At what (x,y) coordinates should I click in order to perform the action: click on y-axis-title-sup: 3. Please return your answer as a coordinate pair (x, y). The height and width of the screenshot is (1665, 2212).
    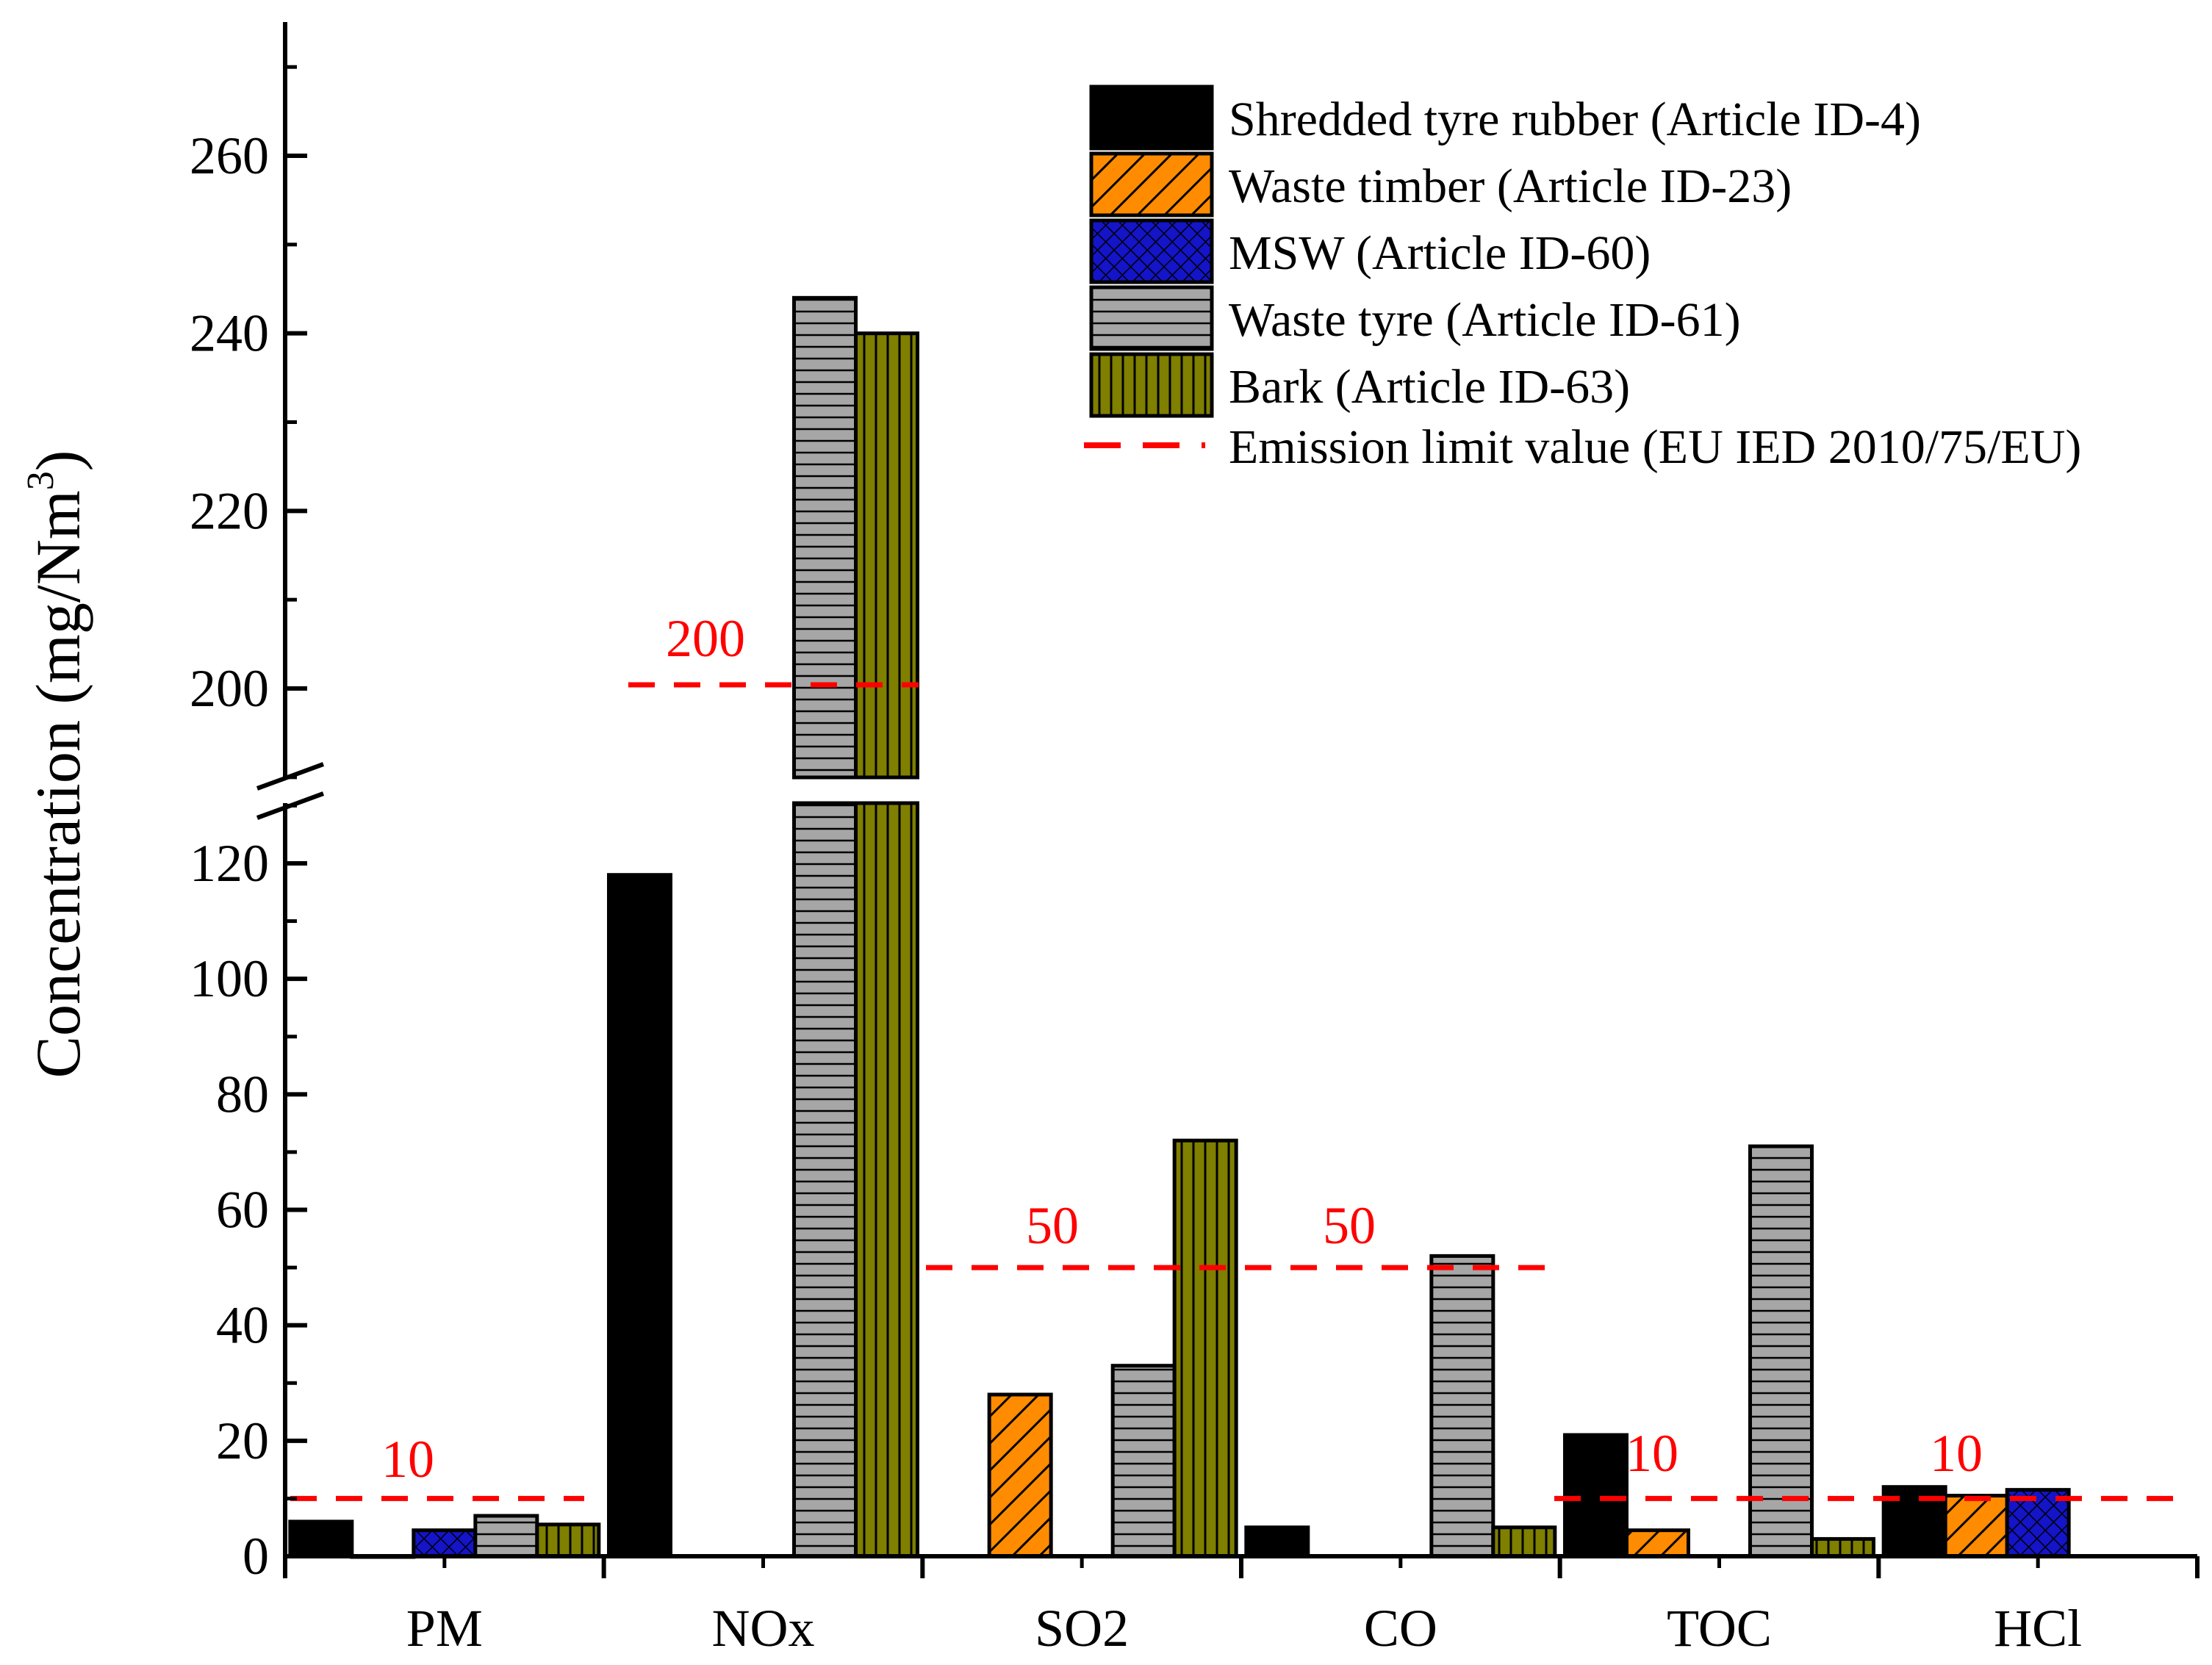
    Looking at the image, I should click on (41, 481).